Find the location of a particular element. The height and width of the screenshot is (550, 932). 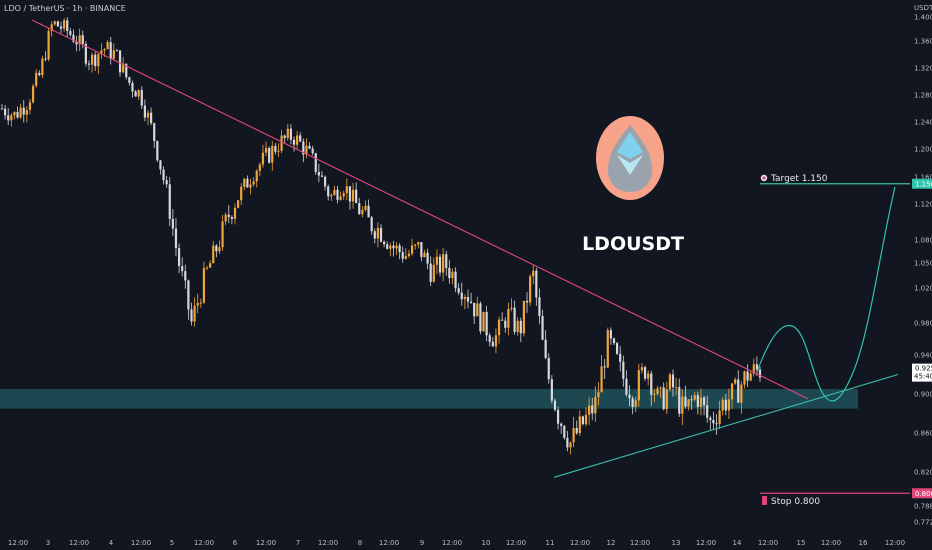

support-trendline is located at coordinates (726, 425).